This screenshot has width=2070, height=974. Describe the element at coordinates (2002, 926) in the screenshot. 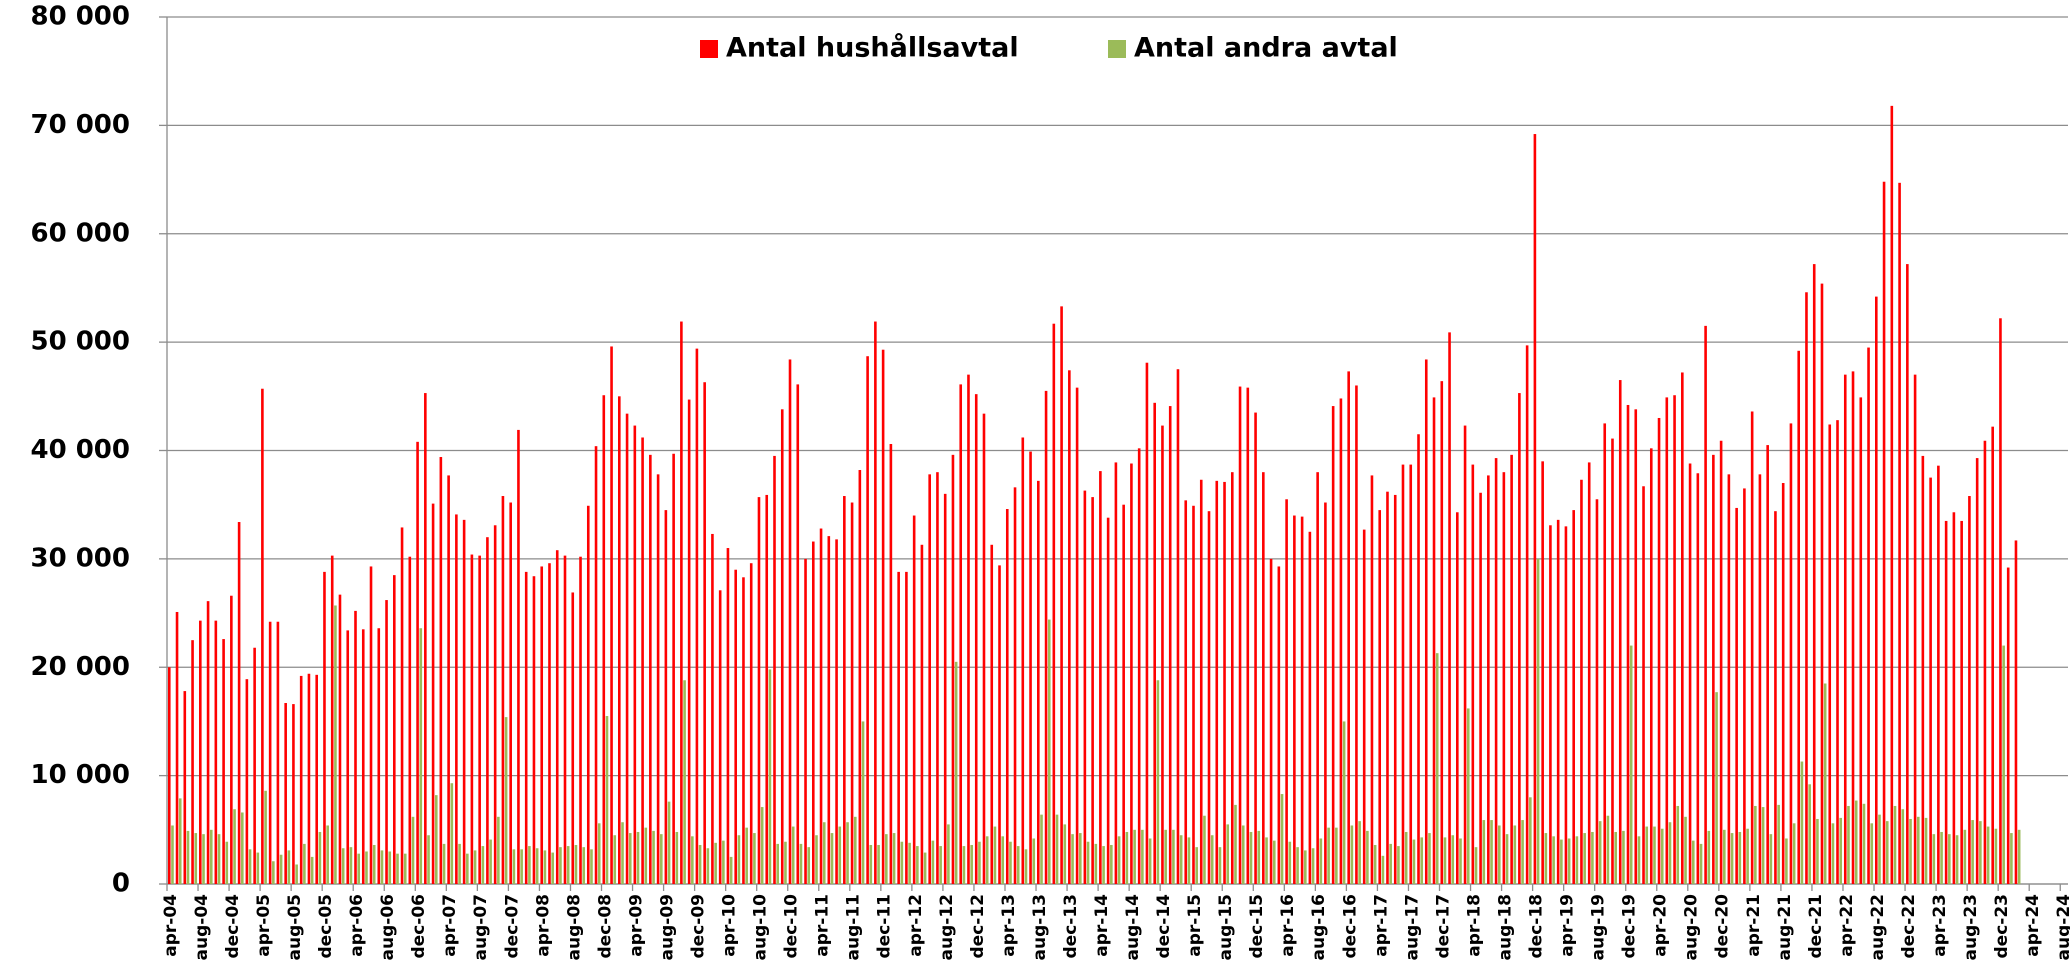

I see `x-tick-label: dec-23` at that location.